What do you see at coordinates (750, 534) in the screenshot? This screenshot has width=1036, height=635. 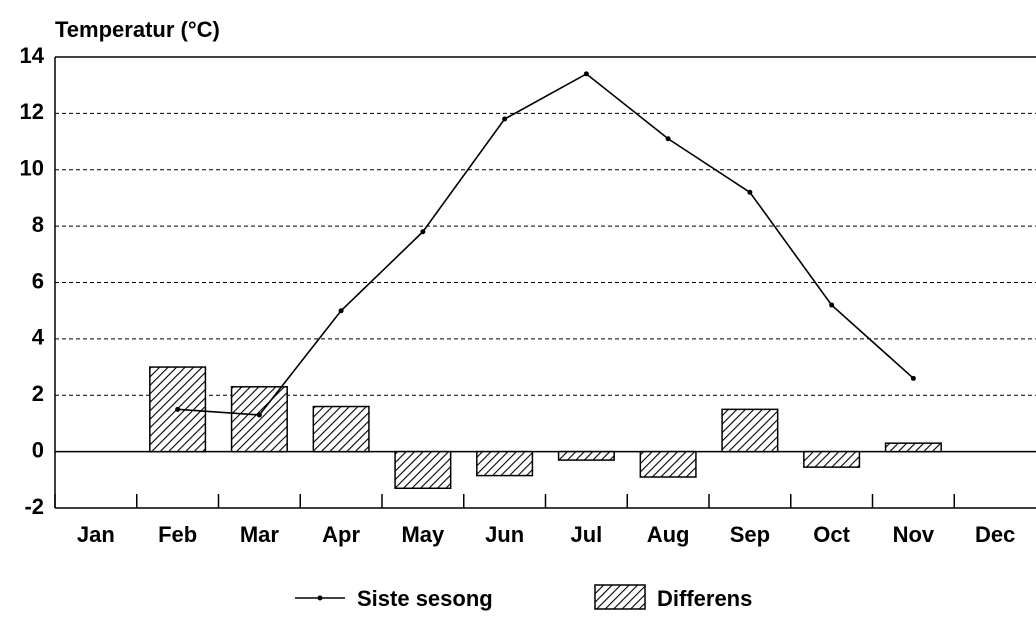 I see `x-tick-label: Sep` at bounding box center [750, 534].